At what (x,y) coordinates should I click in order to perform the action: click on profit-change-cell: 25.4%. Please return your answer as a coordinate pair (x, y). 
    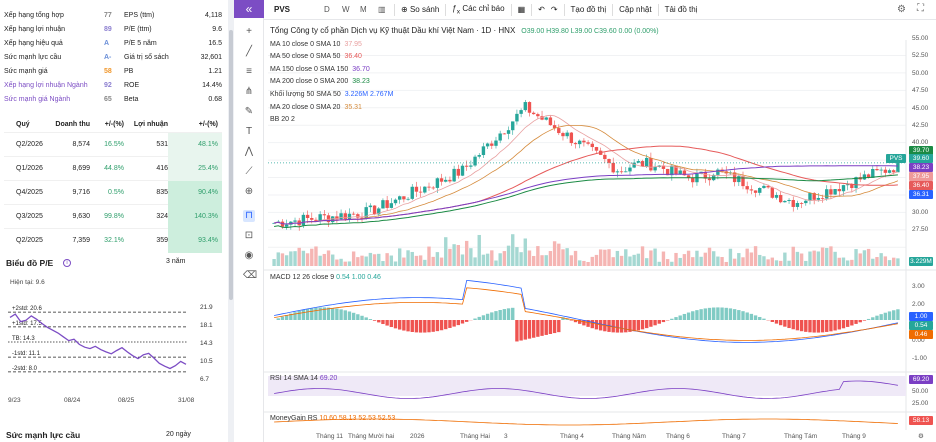
    Looking at the image, I should click on (195, 168).